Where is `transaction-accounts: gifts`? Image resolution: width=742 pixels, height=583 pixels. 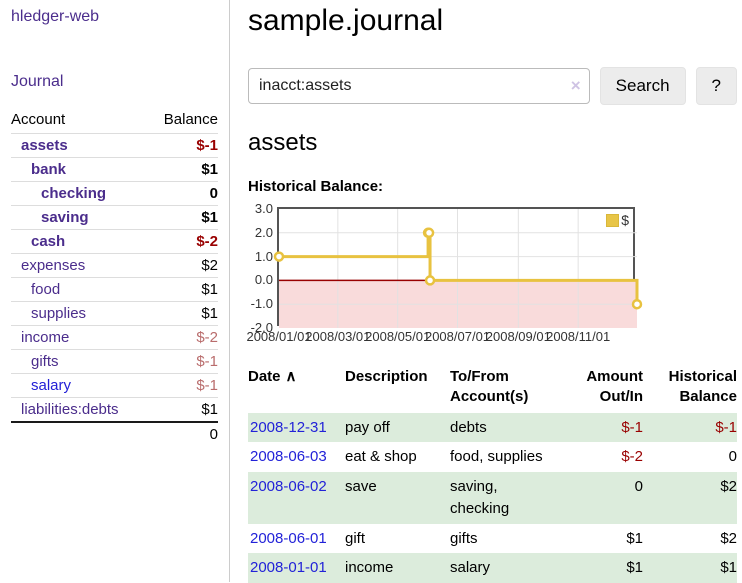 transaction-accounts: gifts is located at coordinates (464, 538).